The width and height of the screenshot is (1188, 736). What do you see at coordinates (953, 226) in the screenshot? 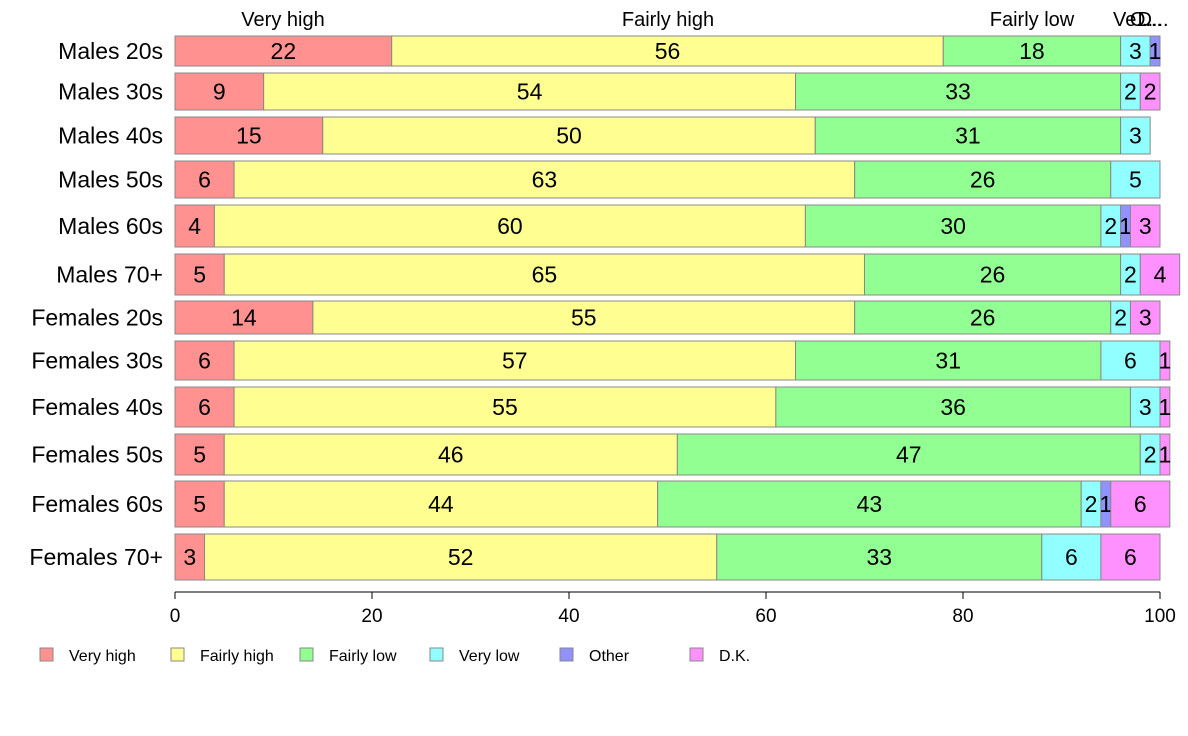
I see `data-label: 30` at bounding box center [953, 226].